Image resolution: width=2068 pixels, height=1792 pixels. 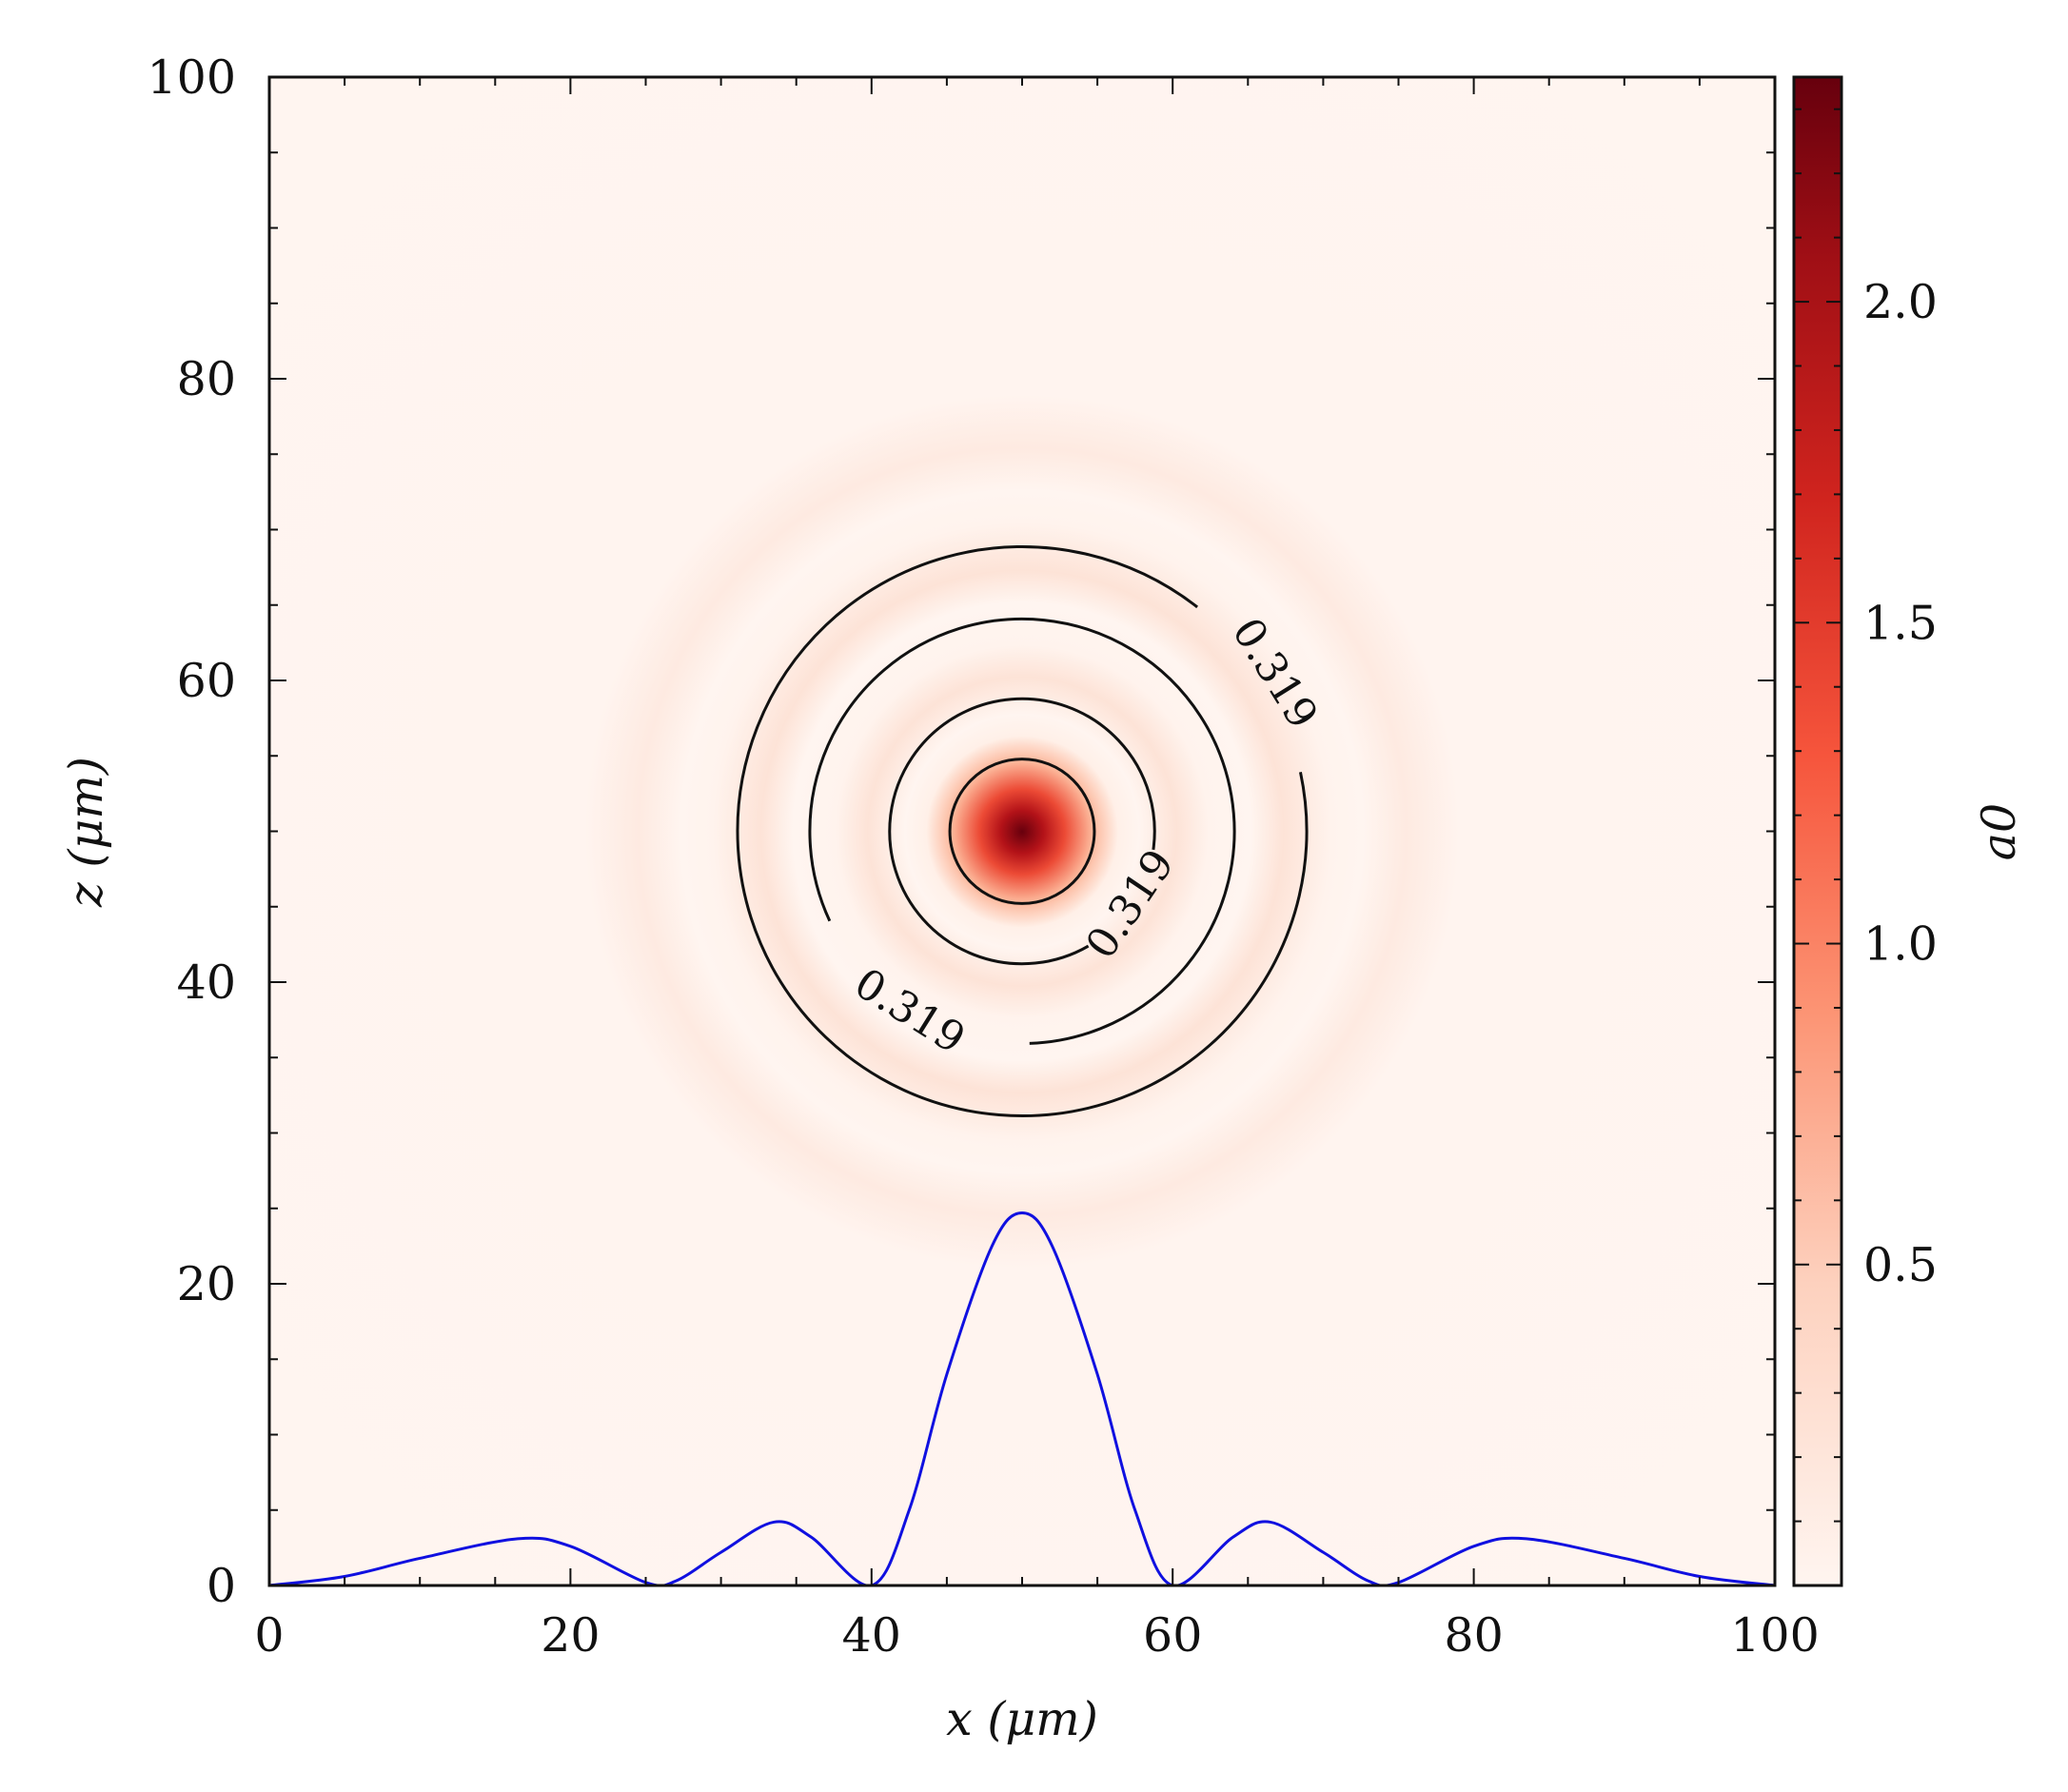 What do you see at coordinates (86, 832) in the screenshot?
I see `y-axis-label: z (μm)` at bounding box center [86, 832].